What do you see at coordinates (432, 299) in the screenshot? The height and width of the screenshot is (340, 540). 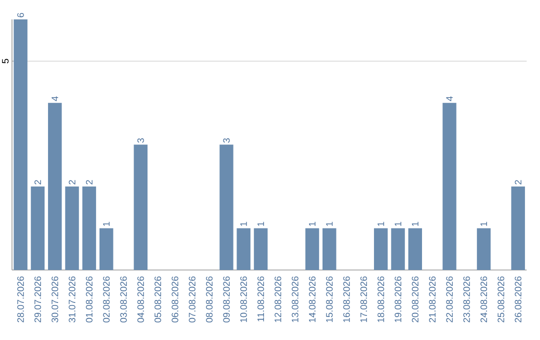 I see `x-tick-label: 21.08.2026` at bounding box center [432, 299].